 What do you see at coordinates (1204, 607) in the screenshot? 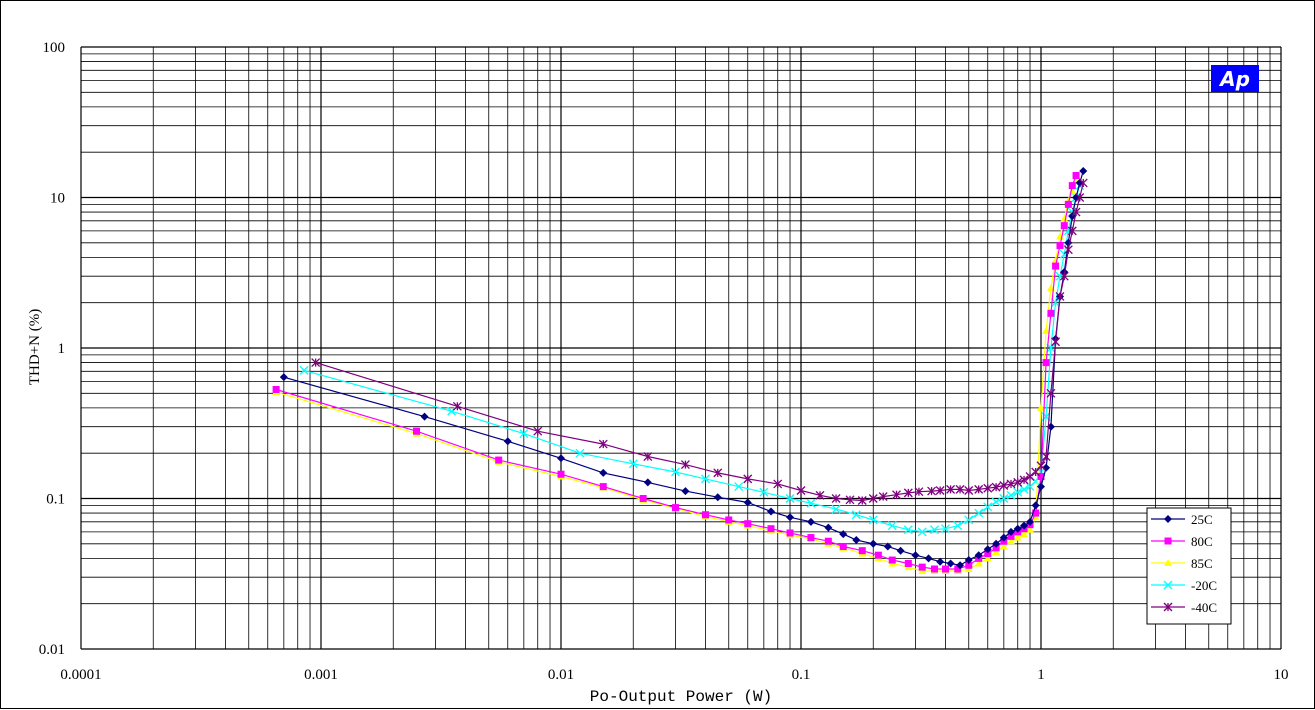
I see `legend-label-40c: -40C` at bounding box center [1204, 607].